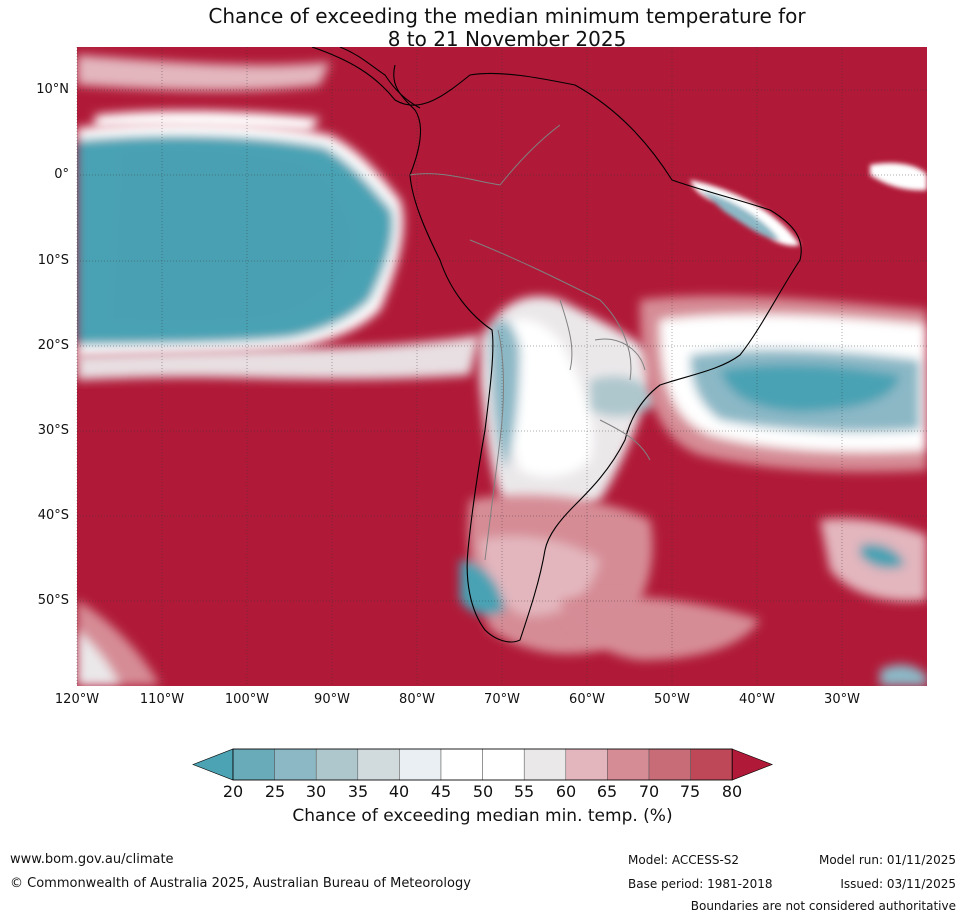 This screenshot has width=965, height=919. Describe the element at coordinates (233, 791) in the screenshot. I see `colorbar-tick-label: 20` at that location.